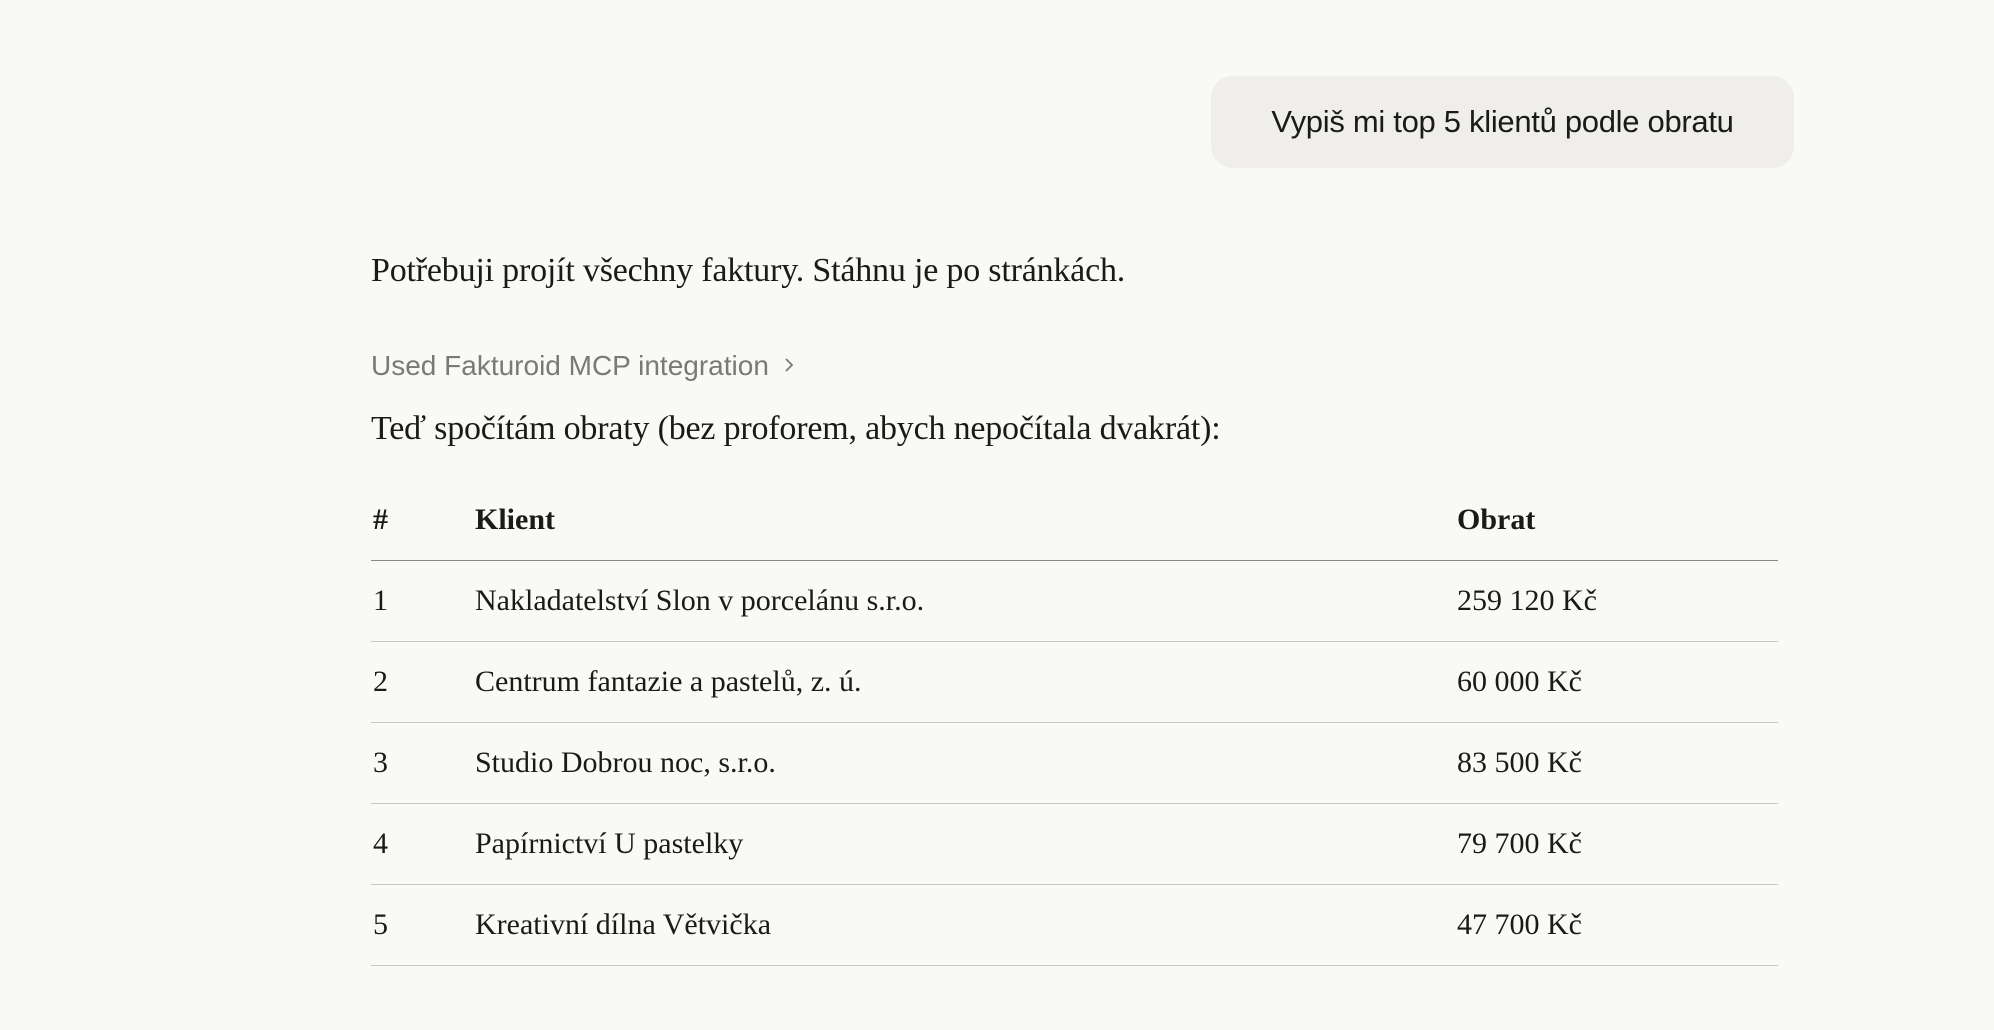  I want to click on cell-client: Nakladatelství Slon v porcelánu s.r.o., so click(964, 601).